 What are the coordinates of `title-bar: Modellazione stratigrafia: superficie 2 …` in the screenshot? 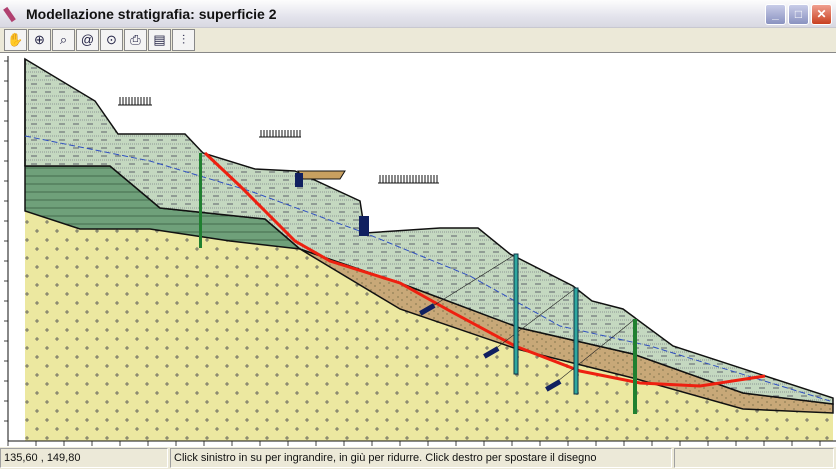 It's located at (418, 14).